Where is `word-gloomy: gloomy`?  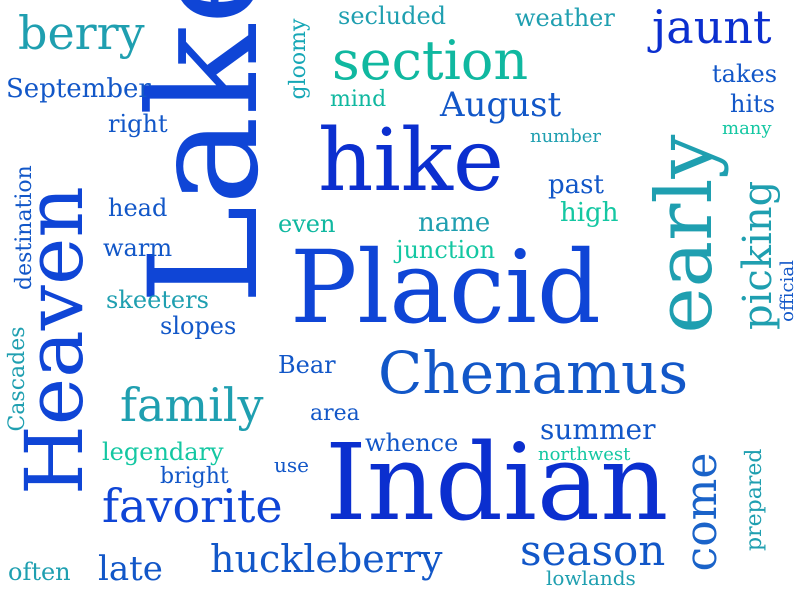 word-gloomy: gloomy is located at coordinates (298, 59).